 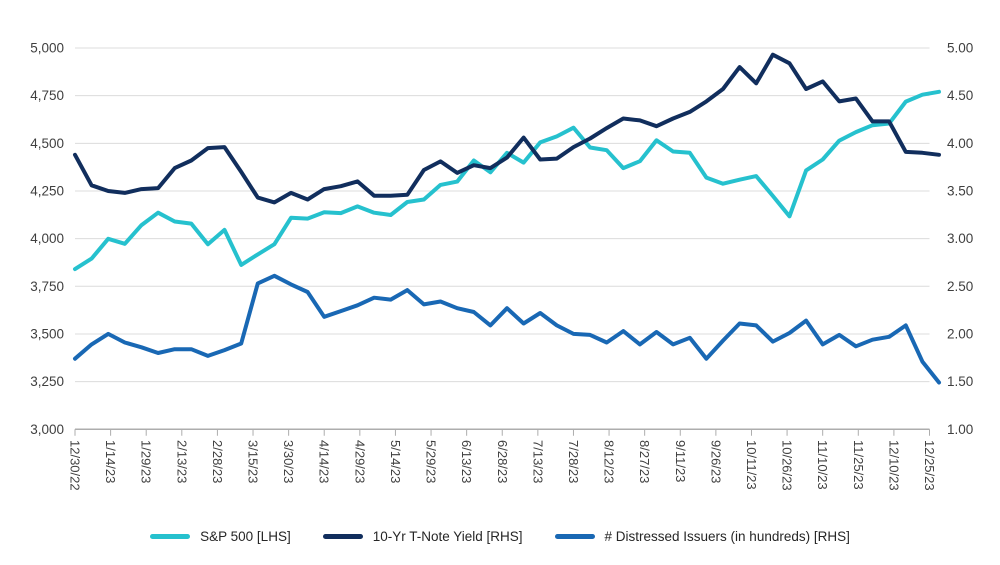 What do you see at coordinates (893, 465) in the screenshot?
I see `x-axis-tick-label: 12/10/23` at bounding box center [893, 465].